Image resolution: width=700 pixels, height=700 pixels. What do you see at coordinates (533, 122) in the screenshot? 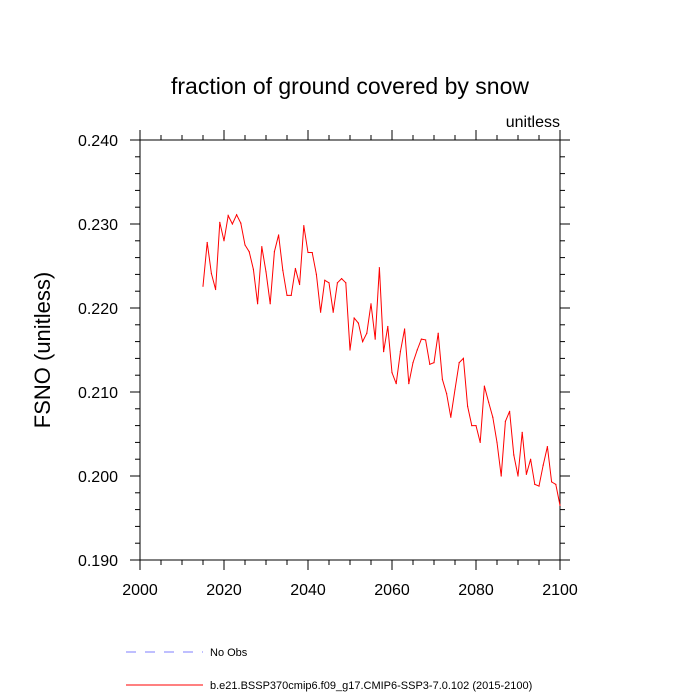
I see `units-label: unitless` at bounding box center [533, 122].